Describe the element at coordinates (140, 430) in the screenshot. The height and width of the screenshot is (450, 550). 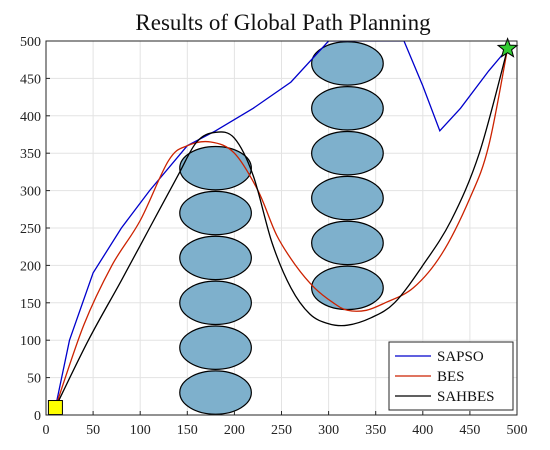
I see `x-tick-label: 100` at that location.